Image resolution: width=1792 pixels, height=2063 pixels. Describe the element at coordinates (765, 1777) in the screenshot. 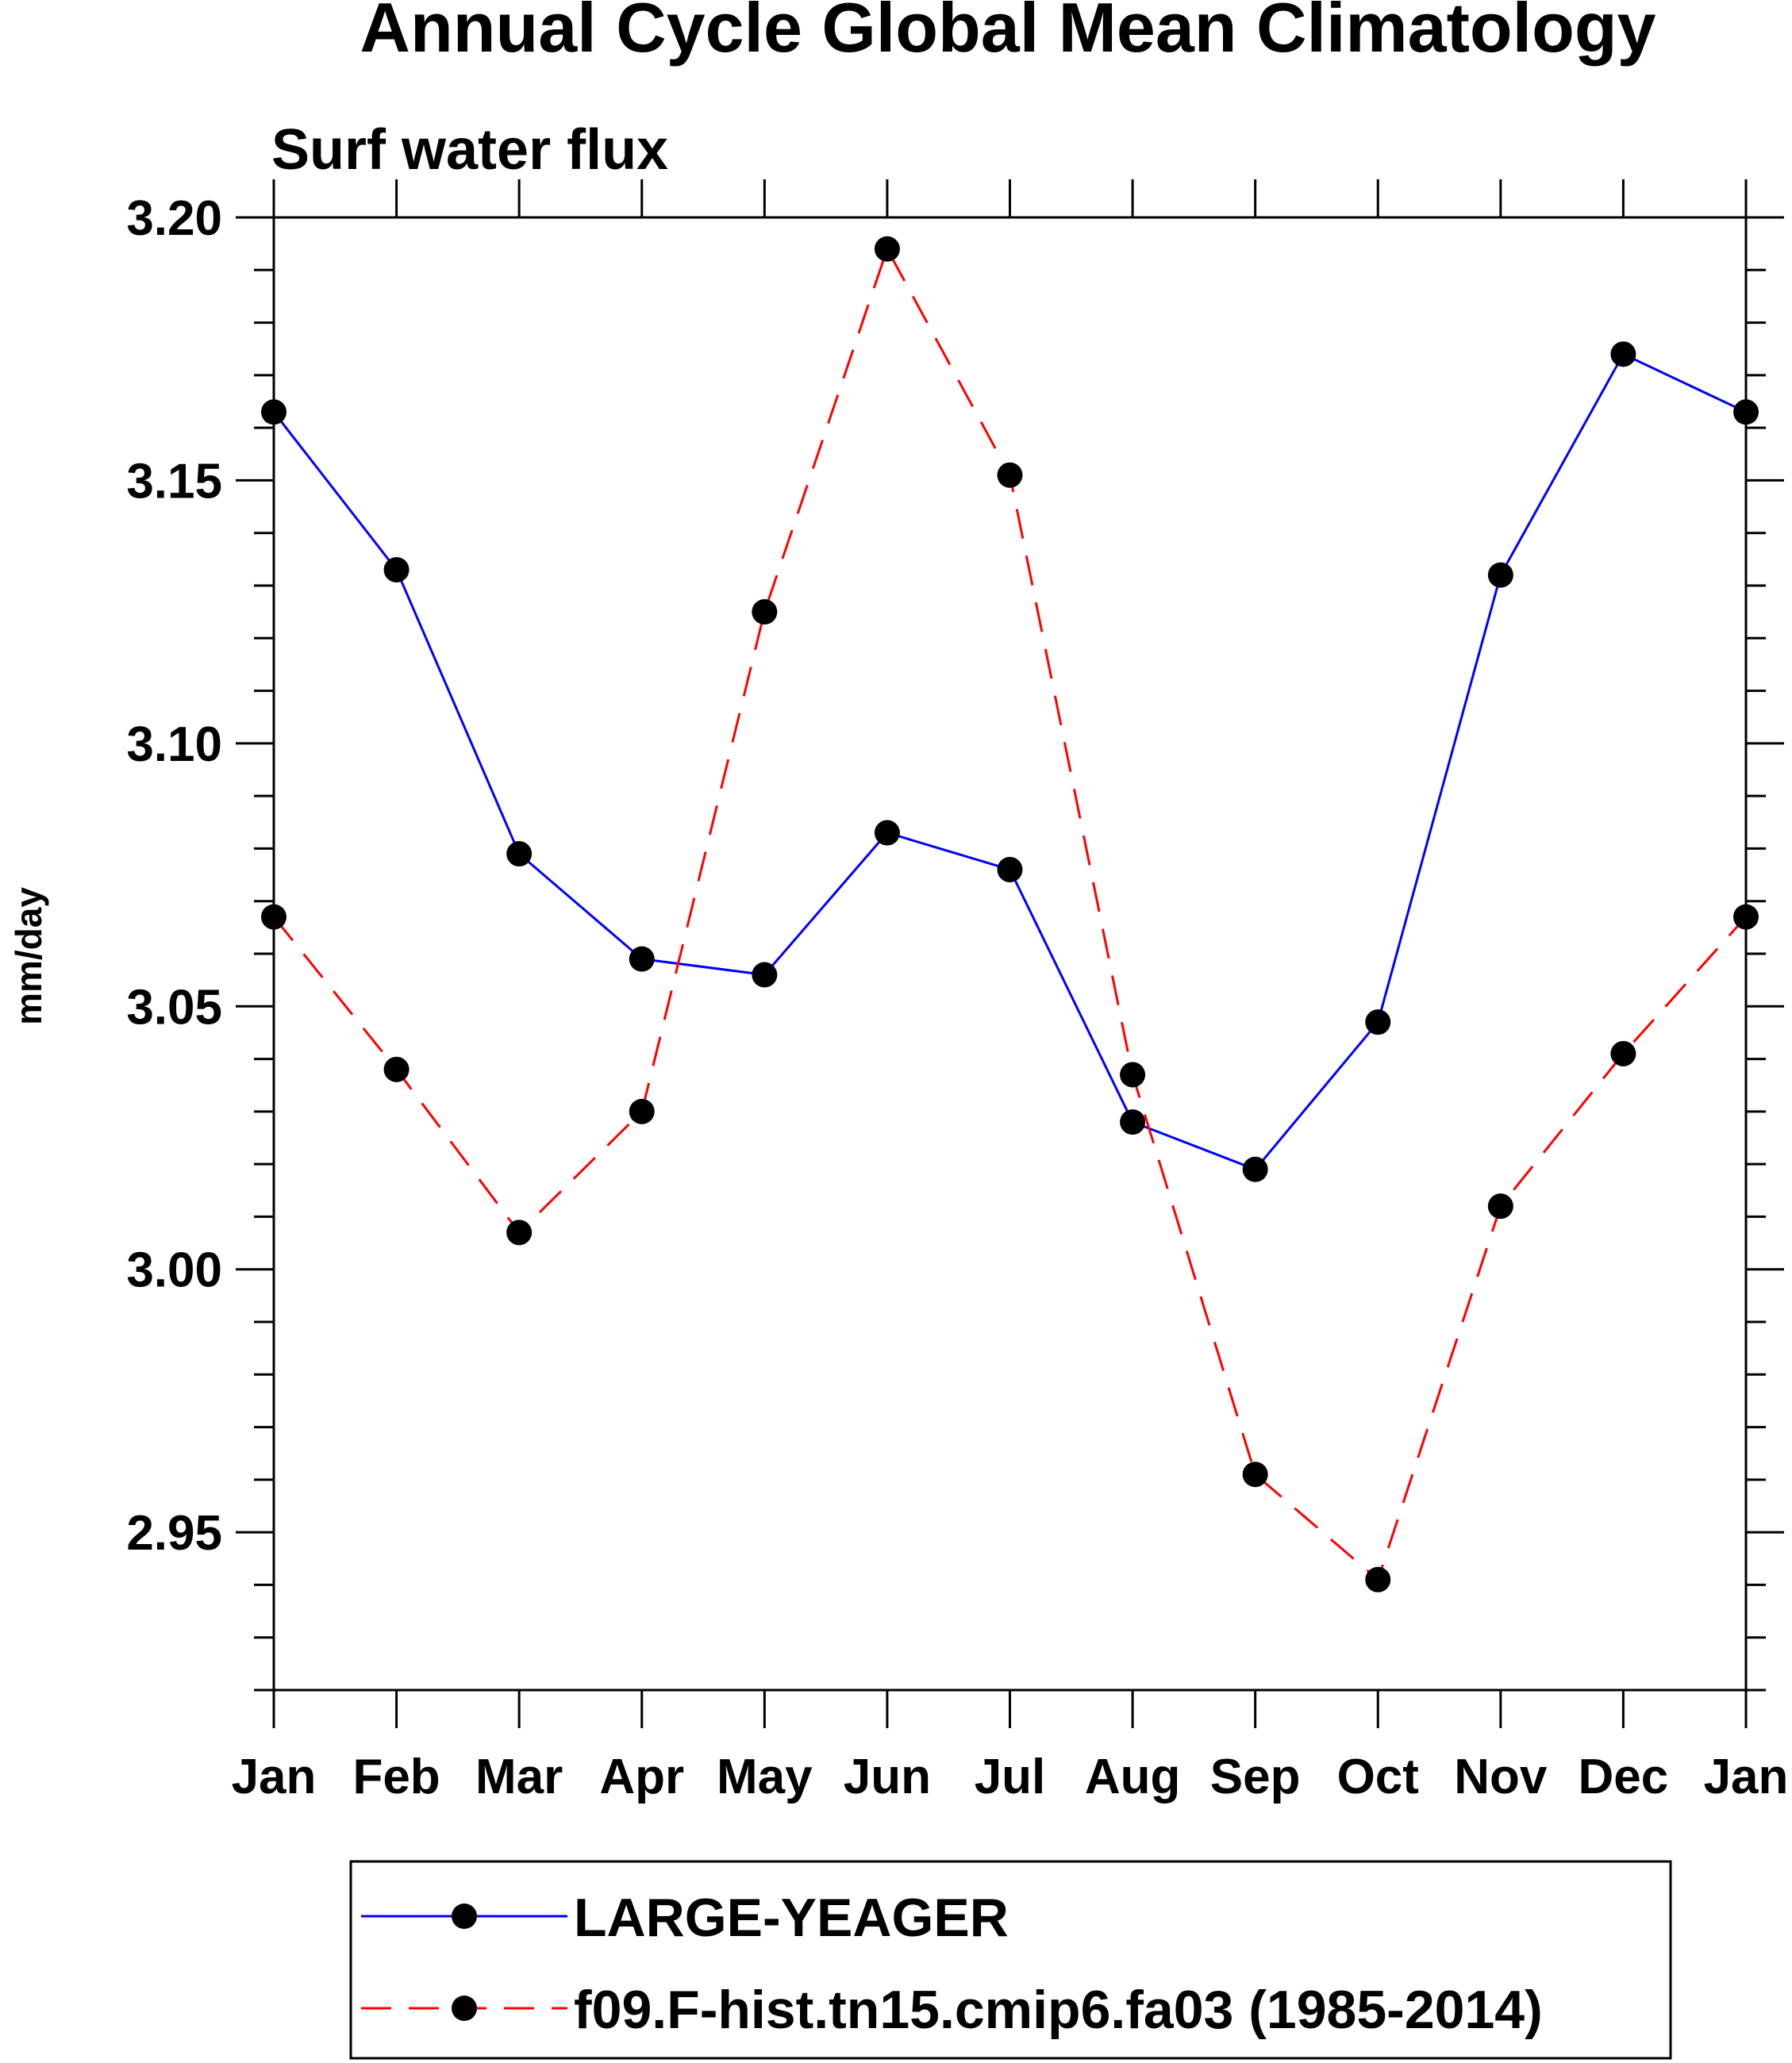

I see `x-tick-label: May` at that location.